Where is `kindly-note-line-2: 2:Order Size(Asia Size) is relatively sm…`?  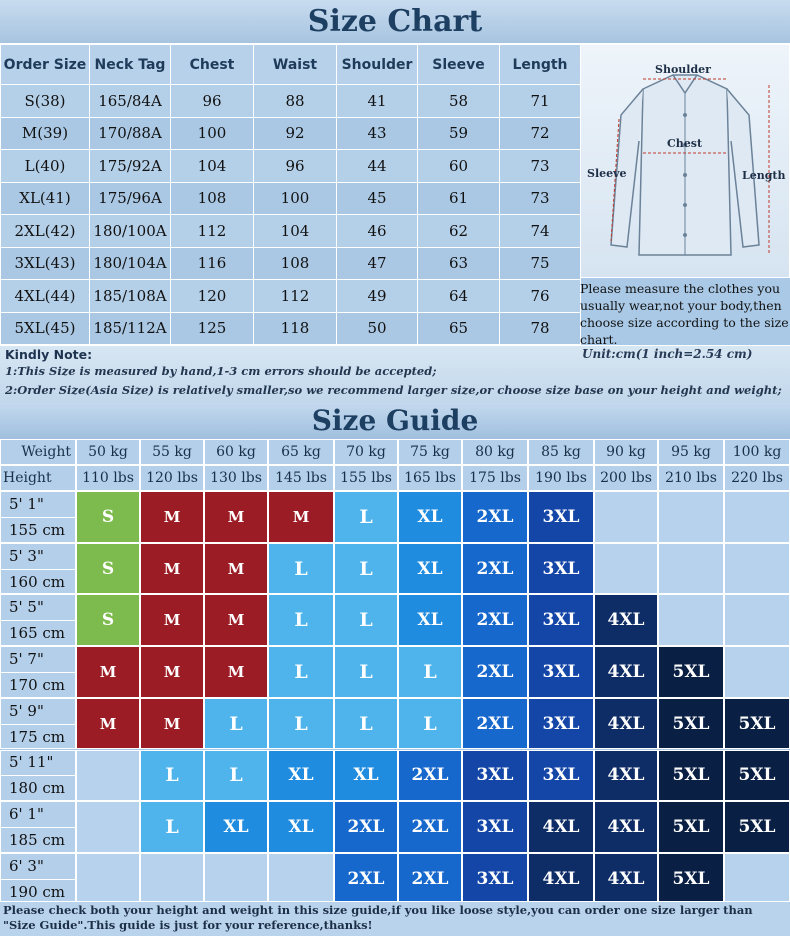 kindly-note-line-2: 2:Order Size(Asia Size) is relatively sm… is located at coordinates (393, 390).